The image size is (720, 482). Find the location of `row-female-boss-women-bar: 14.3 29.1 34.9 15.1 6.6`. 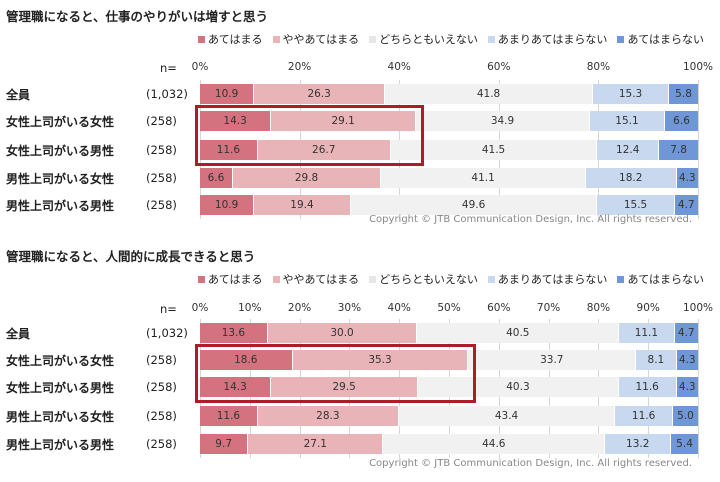

row-female-boss-women-bar: 14.3 29.1 34.9 15.1 6.6 is located at coordinates (449, 121).